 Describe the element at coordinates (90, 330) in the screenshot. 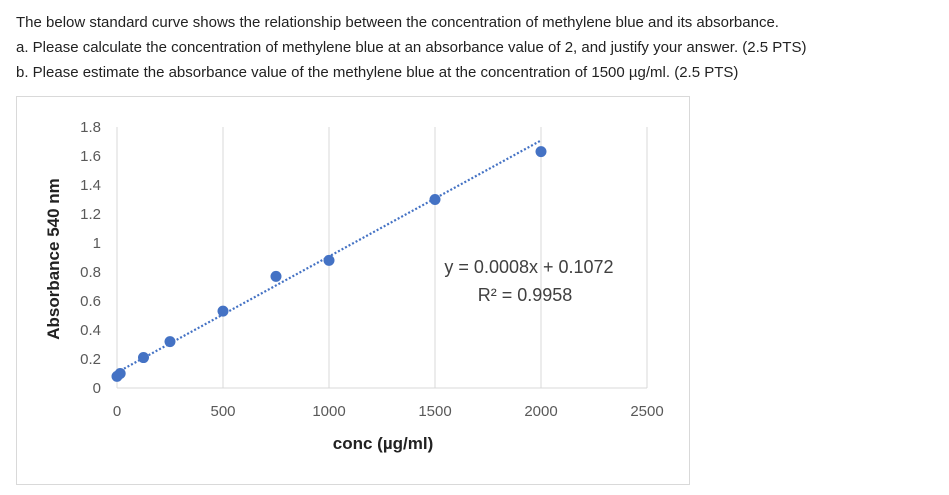

I see `y-tick-label: 0.4` at that location.